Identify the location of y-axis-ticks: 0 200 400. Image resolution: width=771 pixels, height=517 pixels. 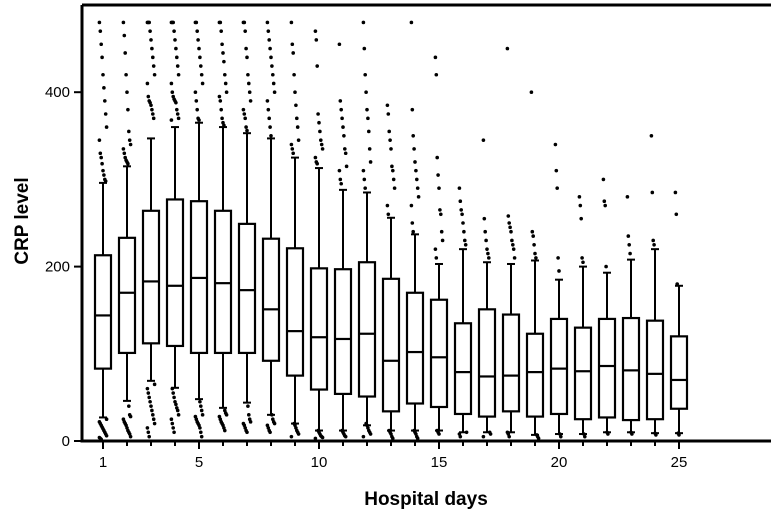
(63, 267).